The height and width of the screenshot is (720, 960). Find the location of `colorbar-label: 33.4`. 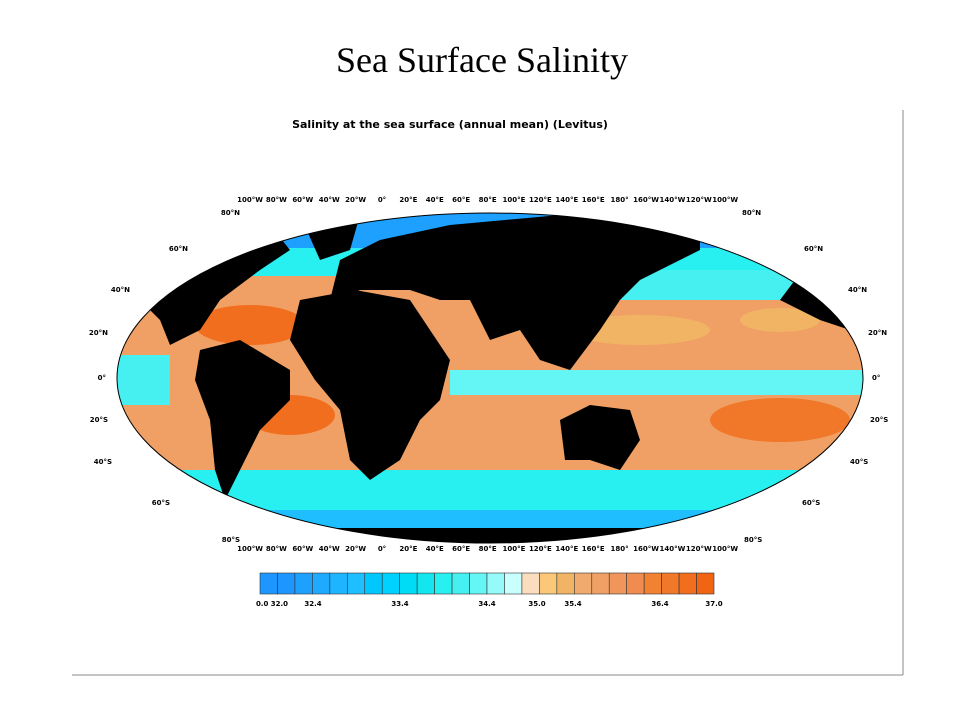

colorbar-label: 33.4 is located at coordinates (399, 604).